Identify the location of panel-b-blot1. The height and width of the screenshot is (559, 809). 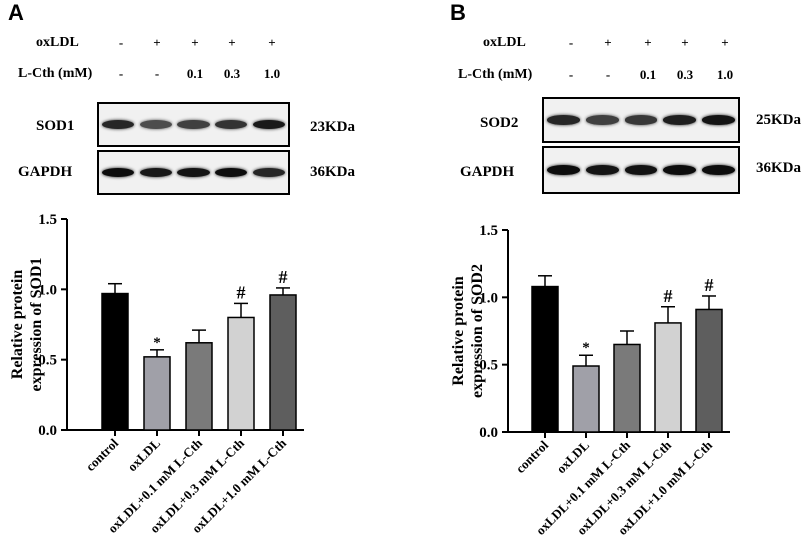
(641, 120).